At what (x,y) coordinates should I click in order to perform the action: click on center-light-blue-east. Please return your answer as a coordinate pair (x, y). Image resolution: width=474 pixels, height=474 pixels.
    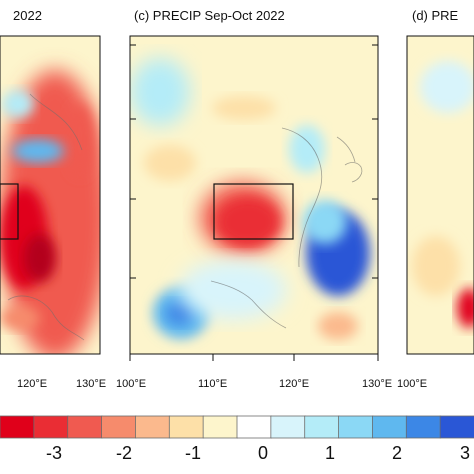
    Looking at the image, I should click on (307, 149).